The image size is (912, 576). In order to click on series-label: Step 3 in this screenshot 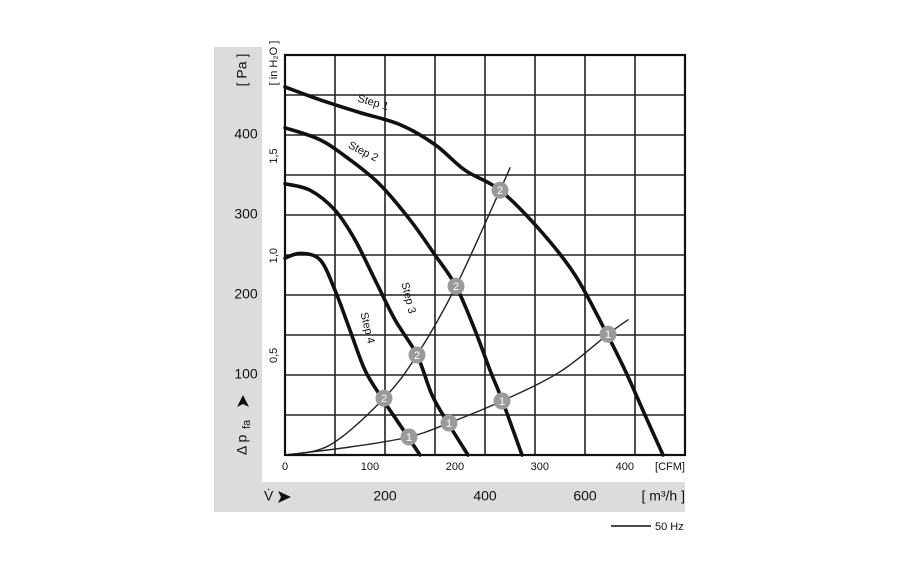, I will do `click(407, 298)`.